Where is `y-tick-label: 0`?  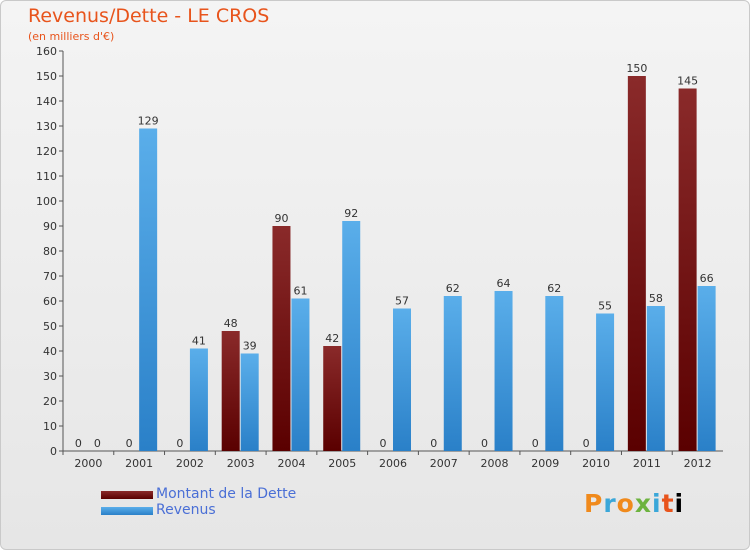 y-tick-label: 0 is located at coordinates (53, 451).